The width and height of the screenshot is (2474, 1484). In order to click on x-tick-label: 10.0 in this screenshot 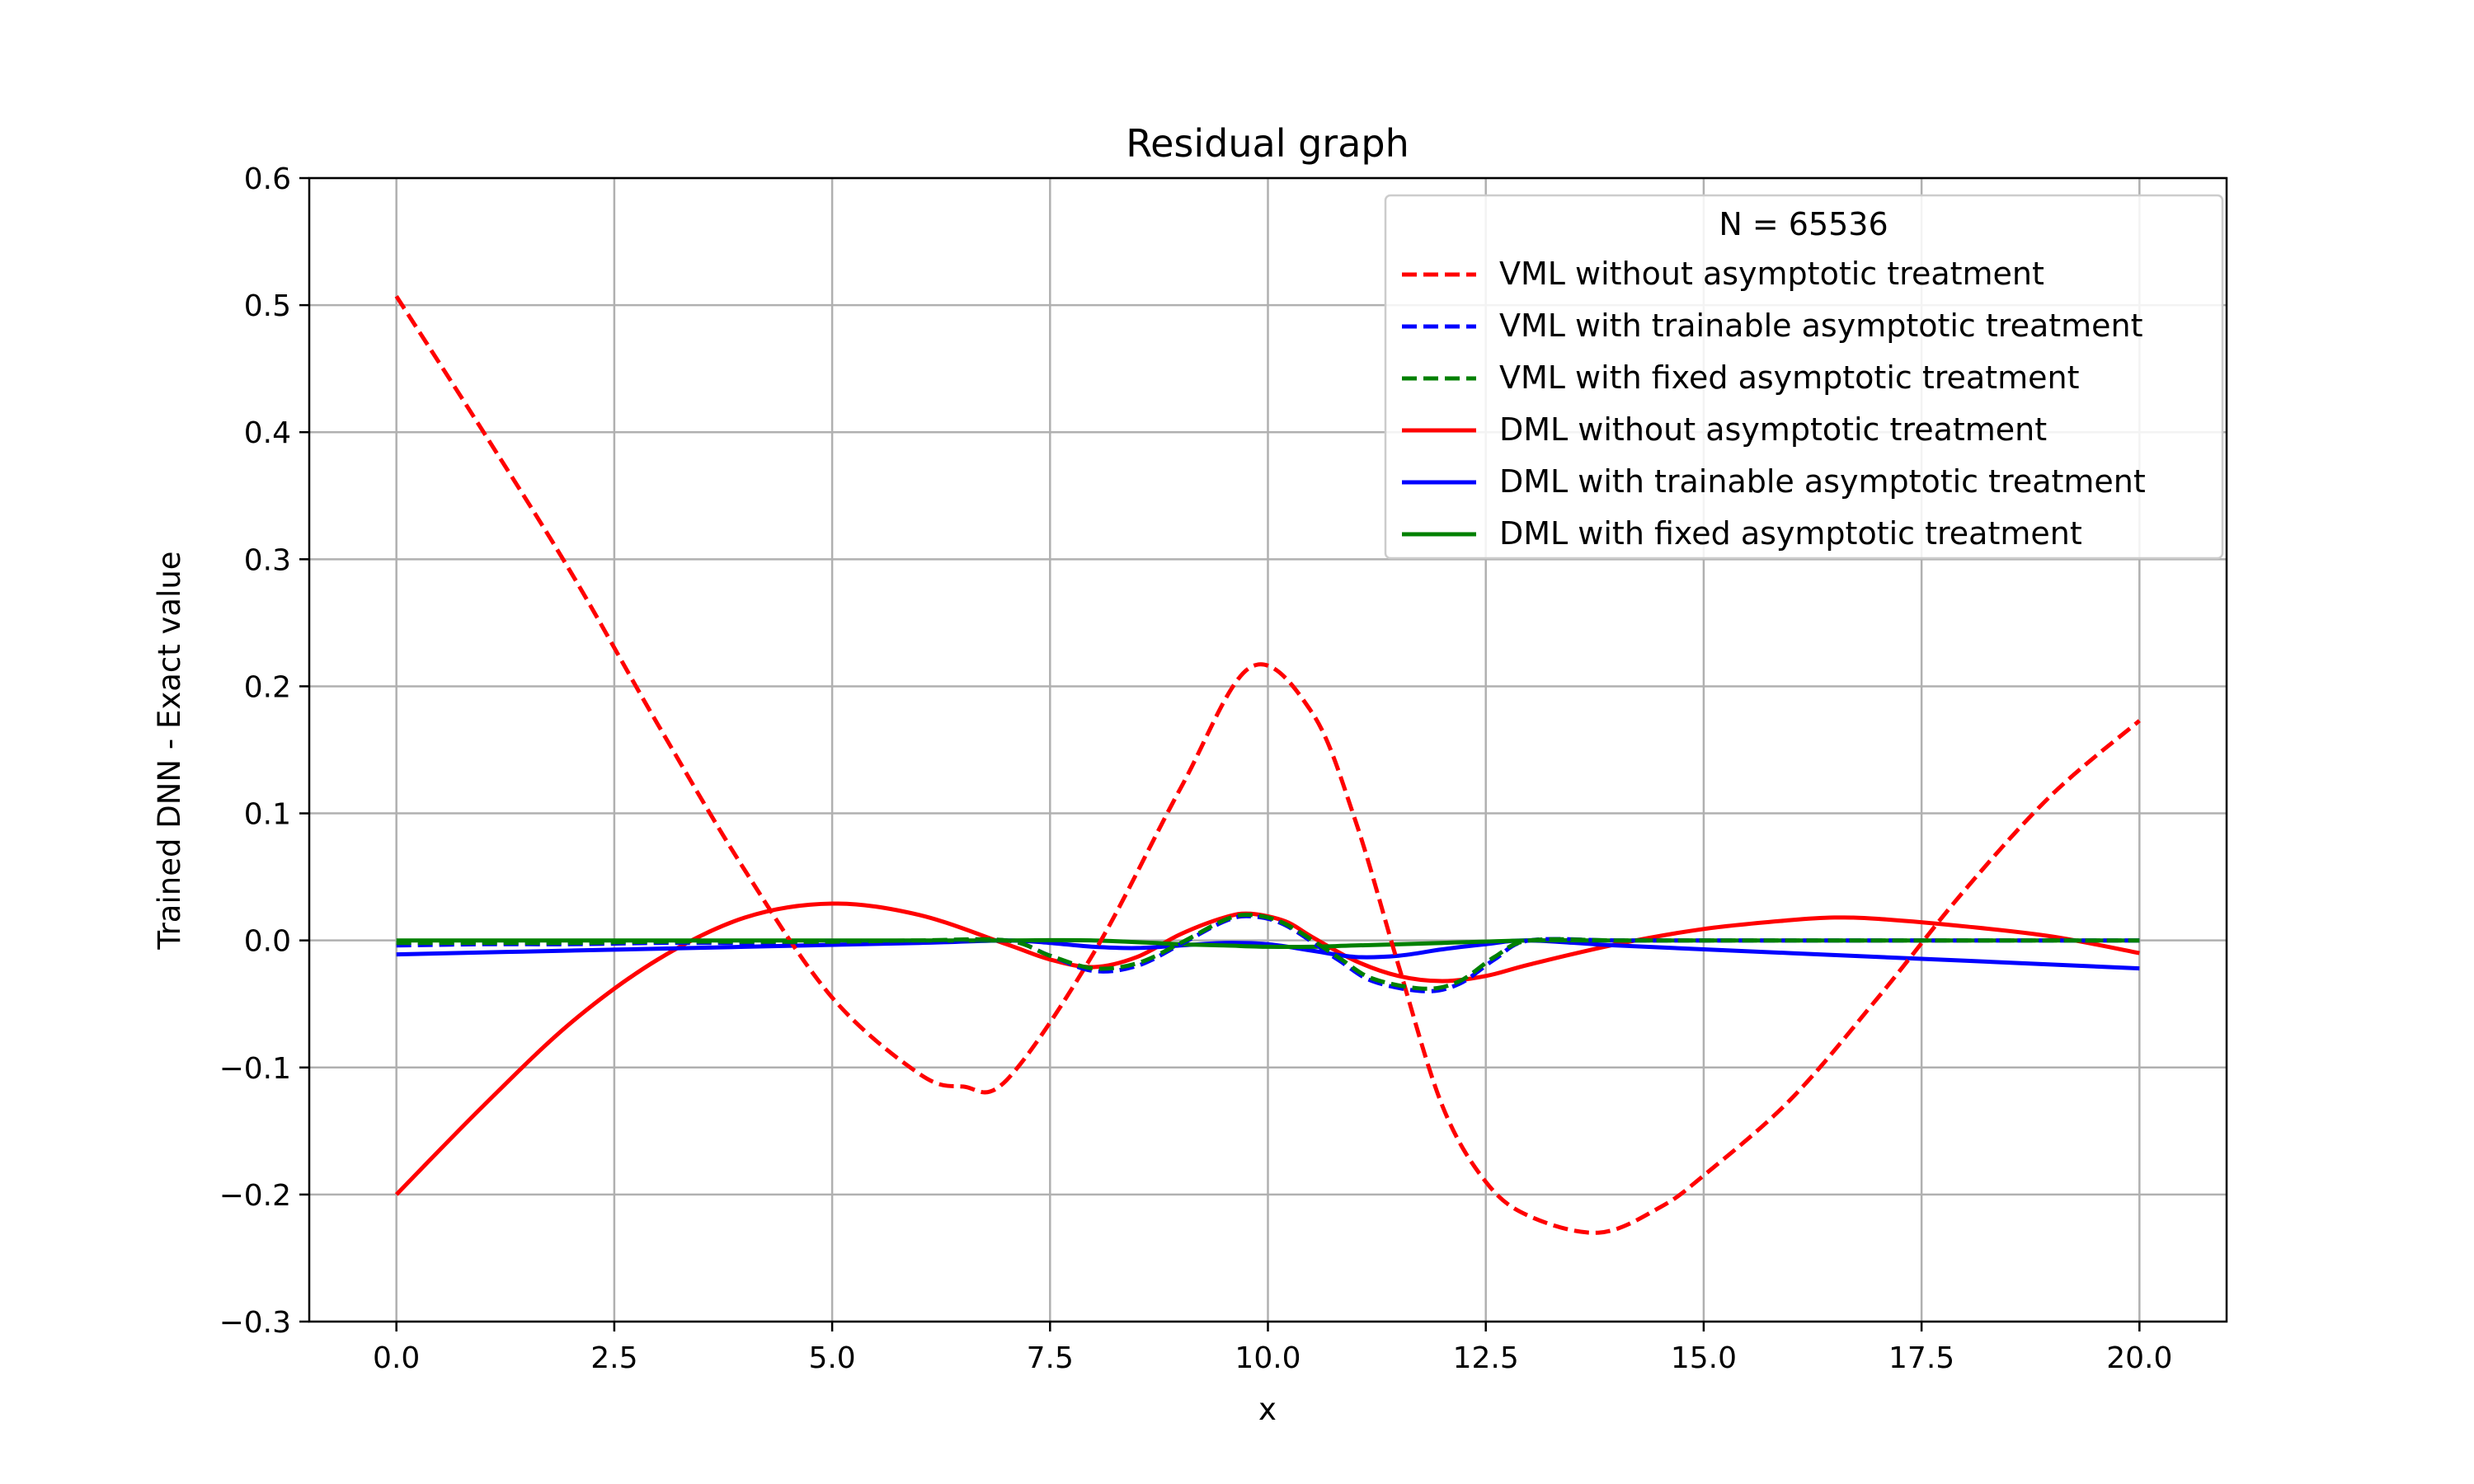, I will do `click(1267, 1358)`.